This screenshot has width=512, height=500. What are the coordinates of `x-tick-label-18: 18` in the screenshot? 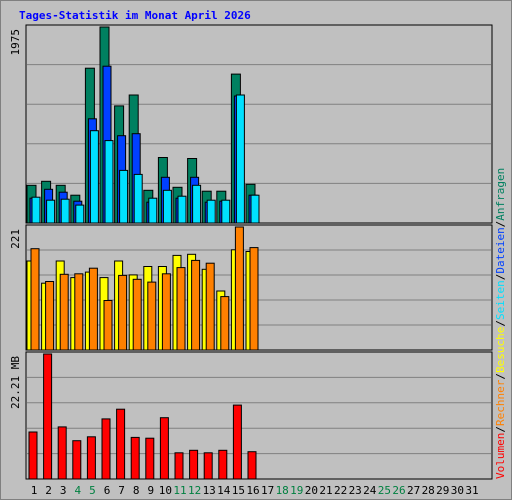 It's located at (282, 490).